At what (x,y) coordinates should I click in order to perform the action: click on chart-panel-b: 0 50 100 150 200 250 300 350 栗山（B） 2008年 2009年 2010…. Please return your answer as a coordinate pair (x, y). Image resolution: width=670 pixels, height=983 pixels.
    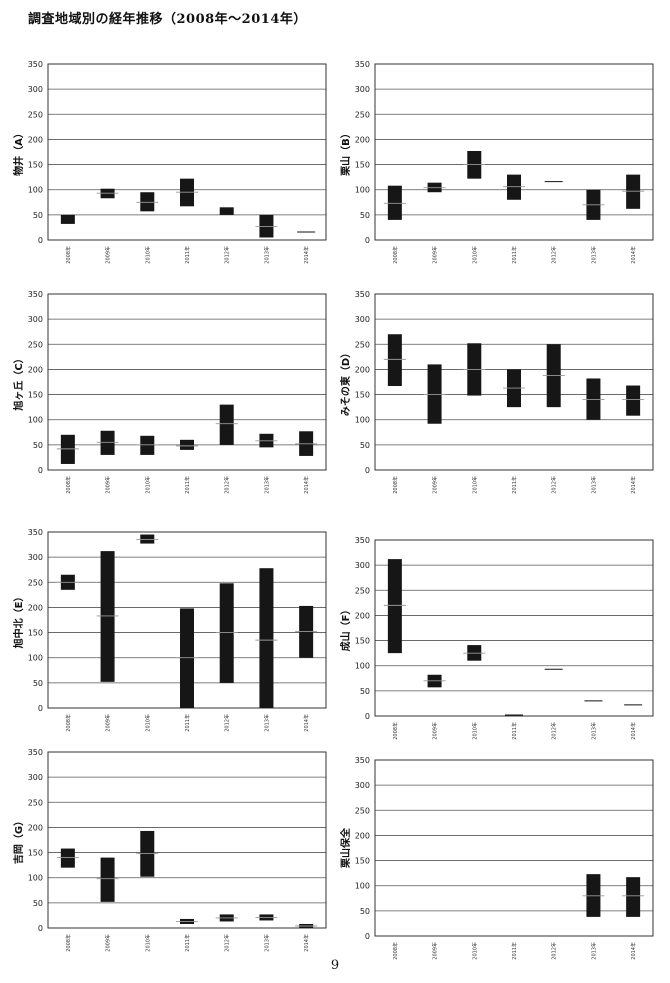
    Looking at the image, I should click on (495, 162).